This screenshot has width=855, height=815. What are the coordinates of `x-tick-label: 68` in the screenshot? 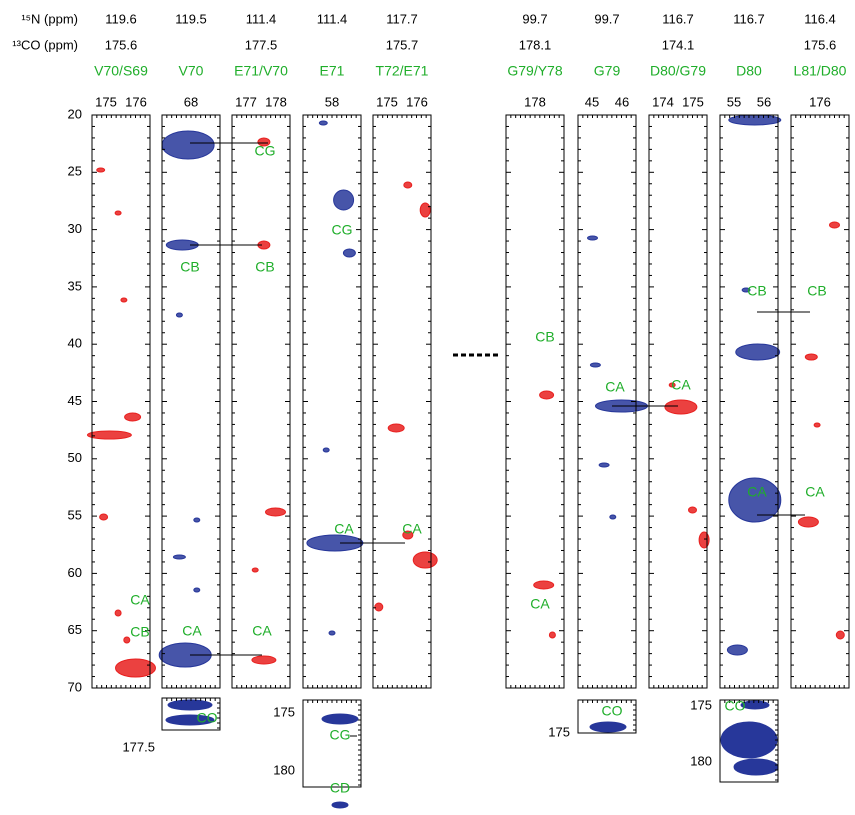 It's located at (191, 101).